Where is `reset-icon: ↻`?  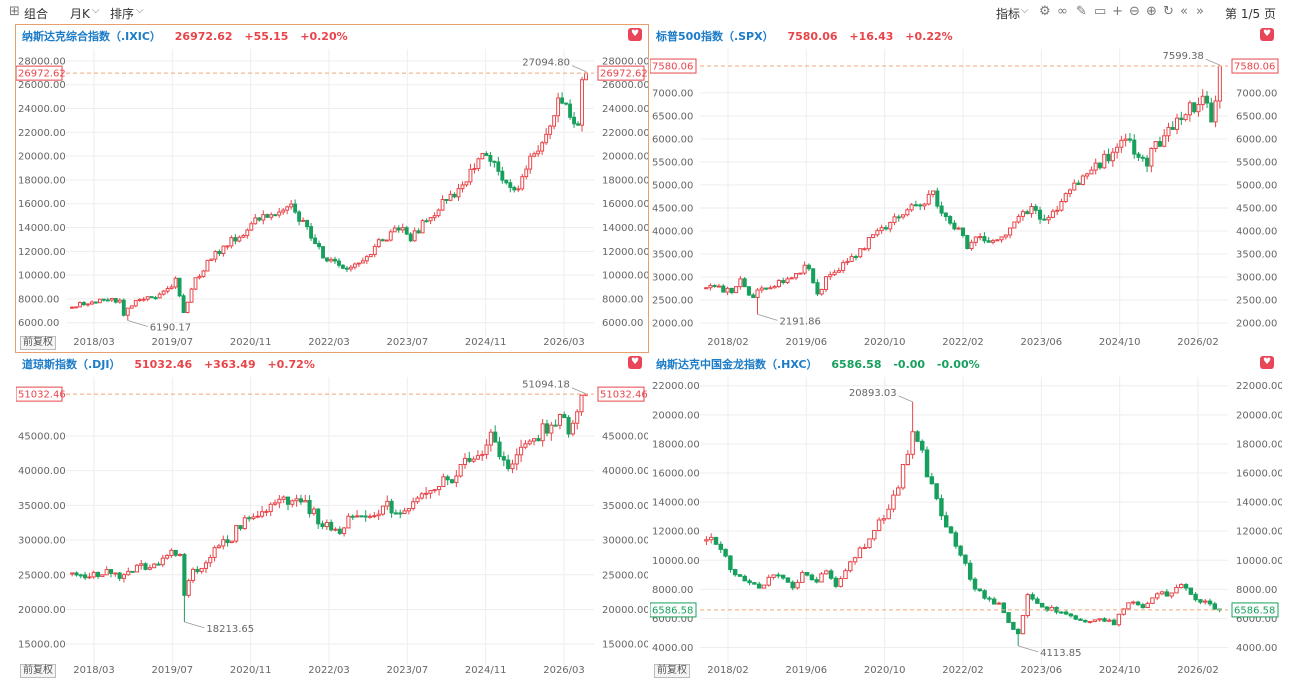
reset-icon: ↻ is located at coordinates (1168, 11).